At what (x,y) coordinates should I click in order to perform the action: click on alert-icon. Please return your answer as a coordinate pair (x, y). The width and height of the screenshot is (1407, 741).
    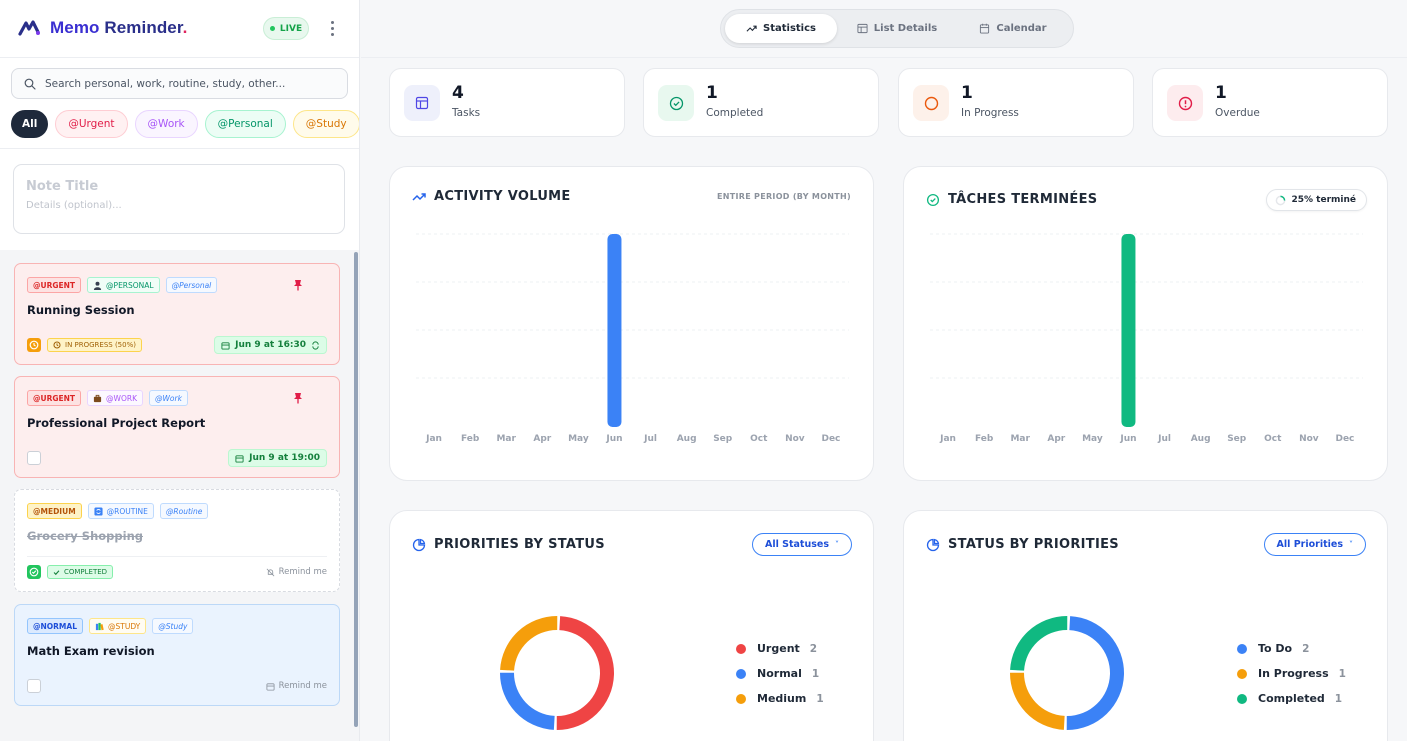
    Looking at the image, I should click on (1185, 103).